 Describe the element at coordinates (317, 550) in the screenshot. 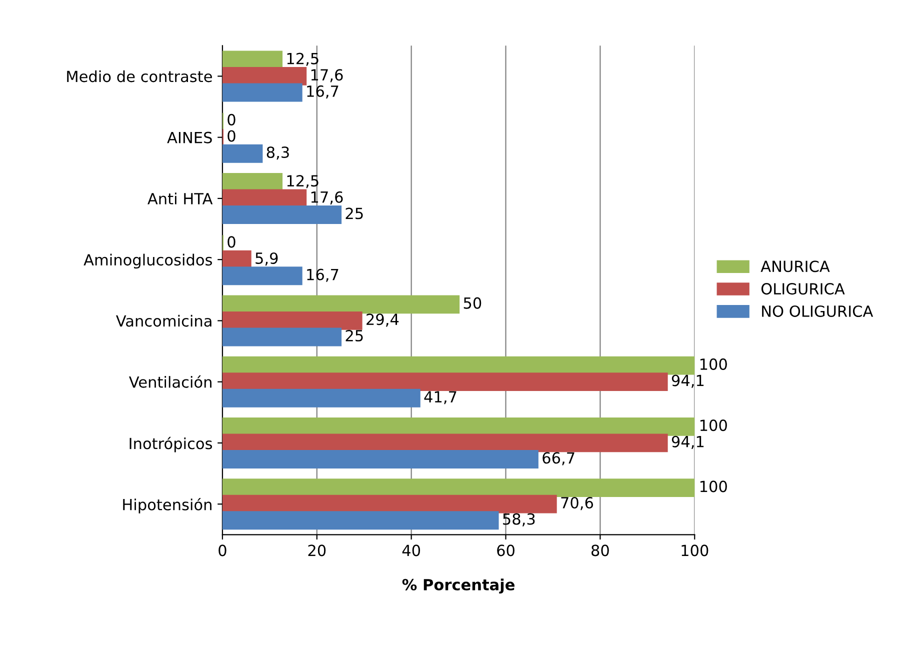

I see `x-tick-label: 20` at that location.